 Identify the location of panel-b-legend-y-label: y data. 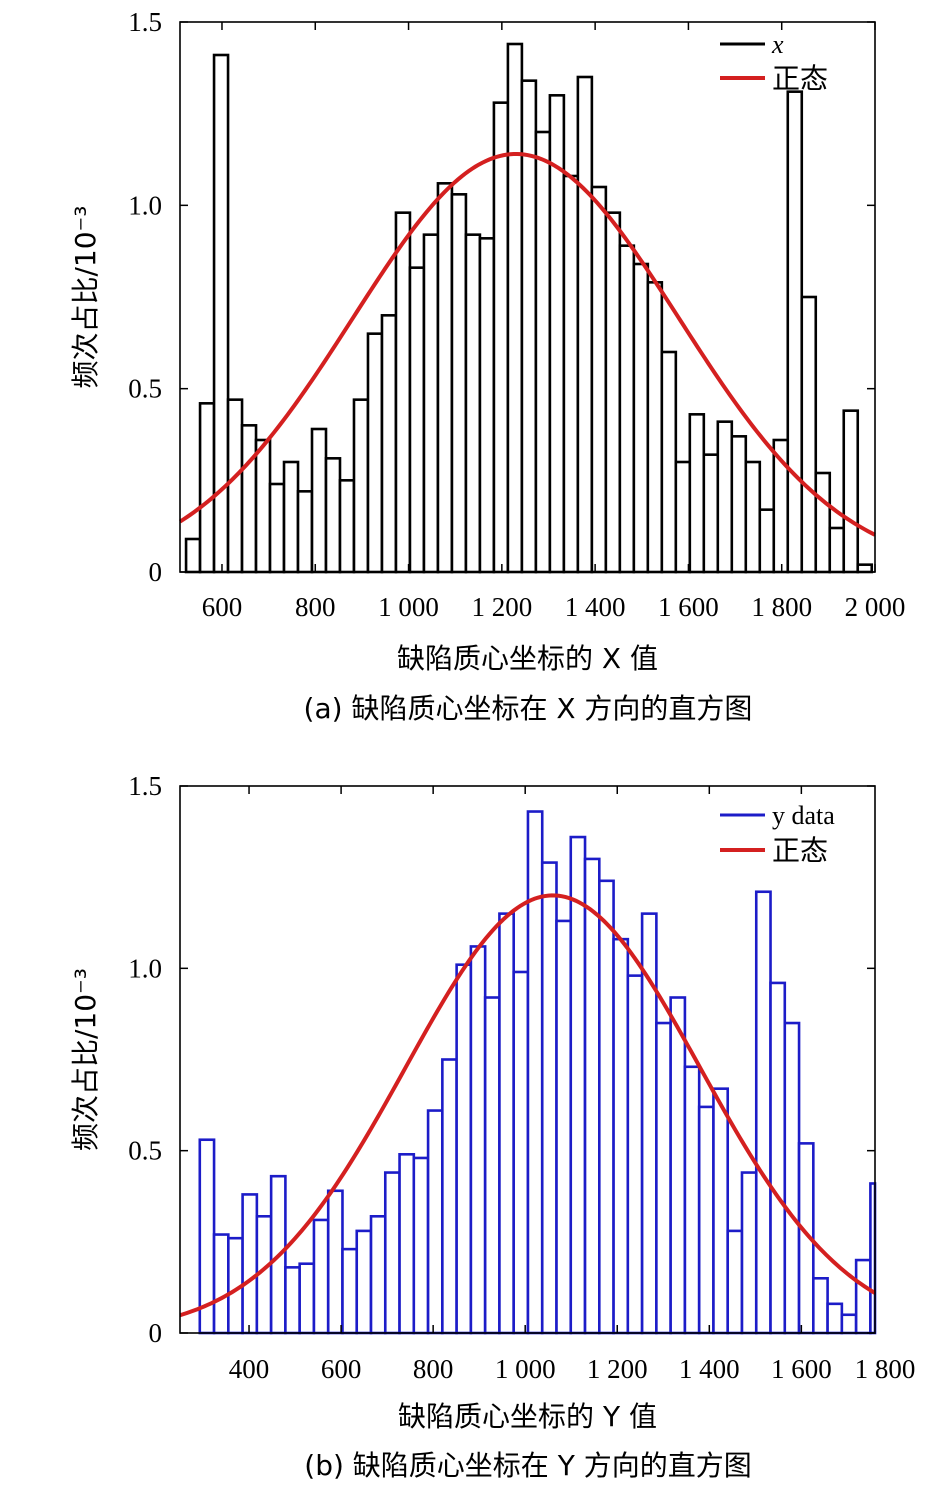
(803, 815).